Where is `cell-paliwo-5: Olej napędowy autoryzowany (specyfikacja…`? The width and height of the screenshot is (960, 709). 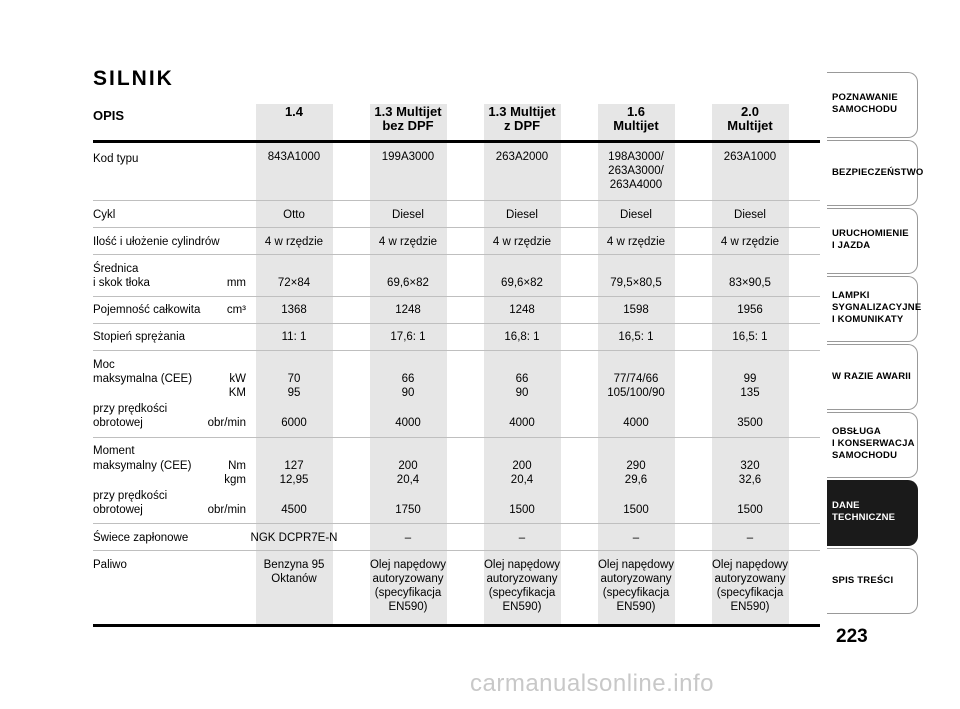 cell-paliwo-5: Olej napędowy autoryzowany (specyfikacja… is located at coordinates (750, 586).